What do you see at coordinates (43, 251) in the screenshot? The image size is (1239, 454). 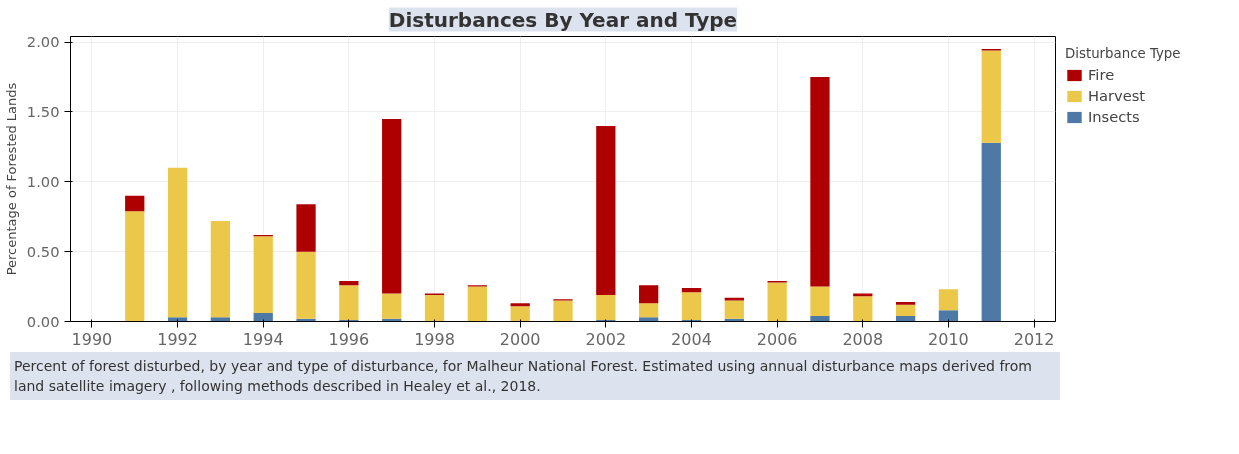 I see `y-tick-label: 0.50` at bounding box center [43, 251].